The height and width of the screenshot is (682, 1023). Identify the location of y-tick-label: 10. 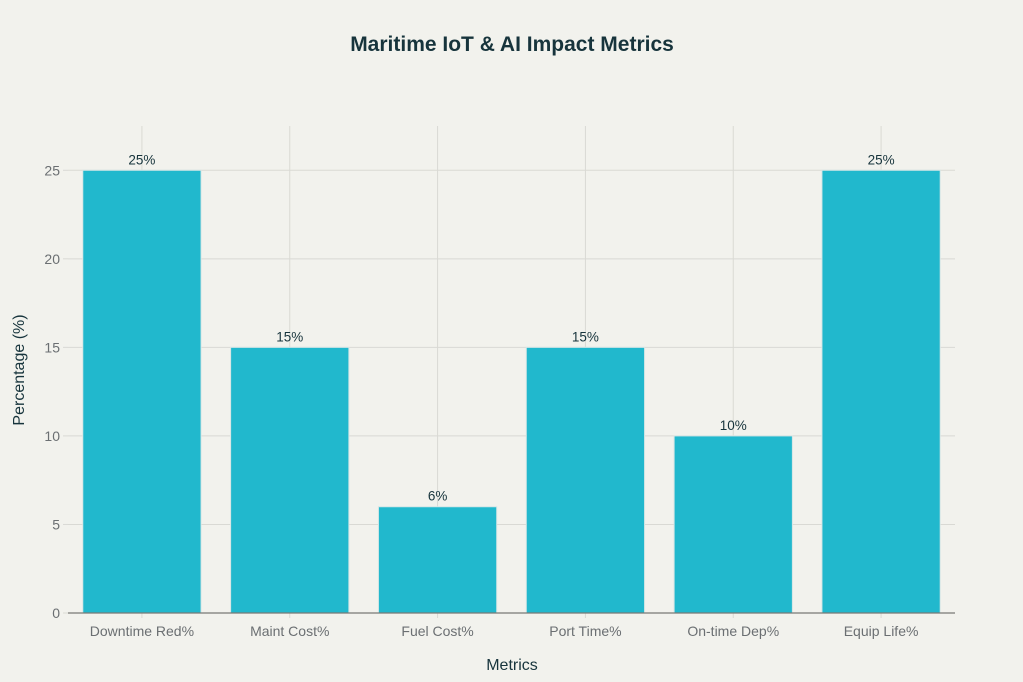
(52, 436).